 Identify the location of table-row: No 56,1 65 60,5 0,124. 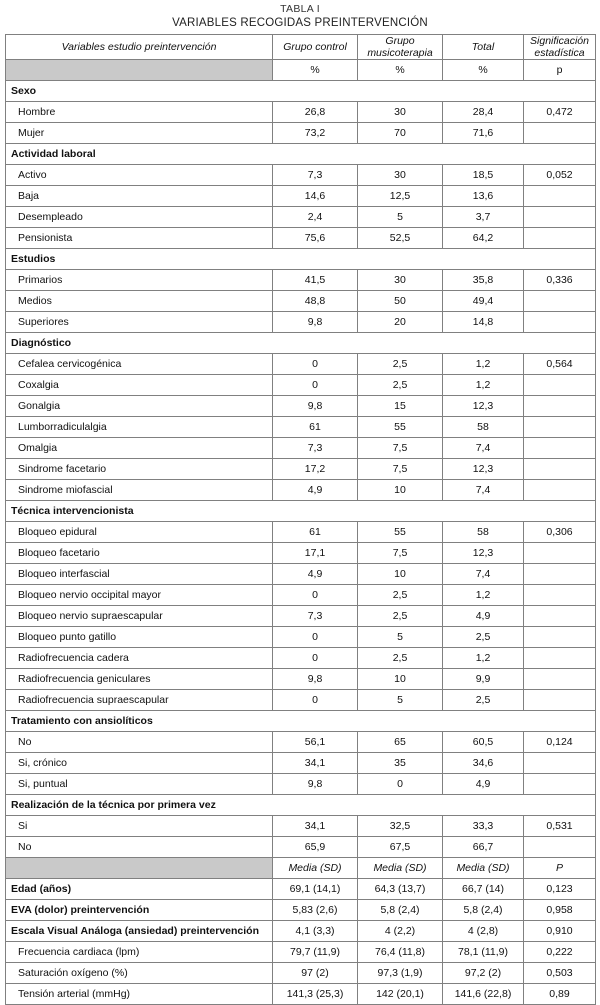
(300, 742).